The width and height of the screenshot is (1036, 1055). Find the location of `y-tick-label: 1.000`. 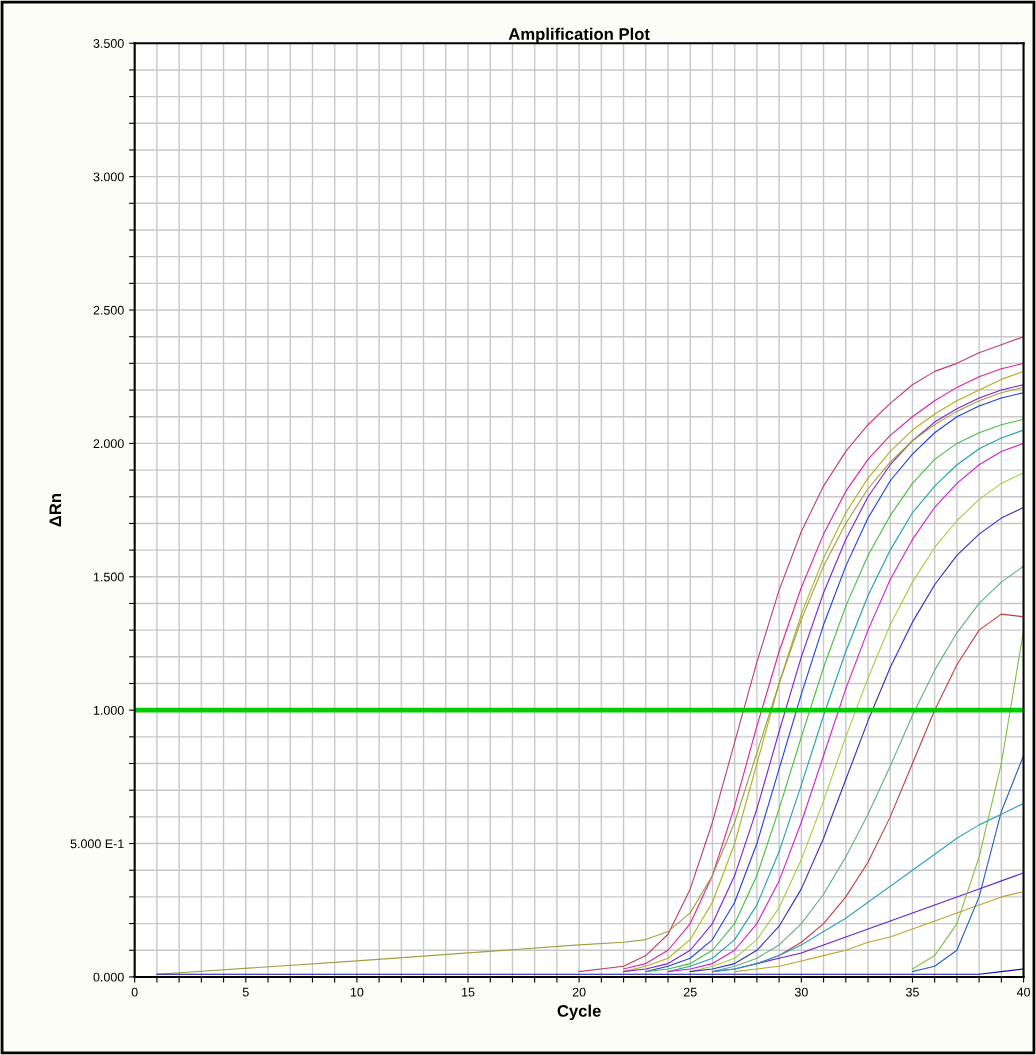

y-tick-label: 1.000 is located at coordinates (108, 710).